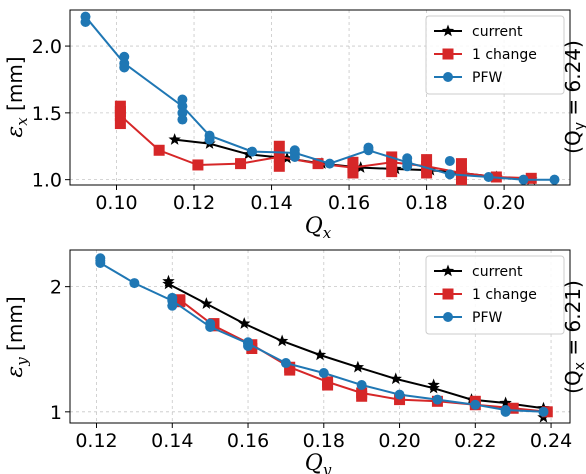  What do you see at coordinates (56, 413) in the screenshot?
I see `y-tick-label: 1` at bounding box center [56, 413].